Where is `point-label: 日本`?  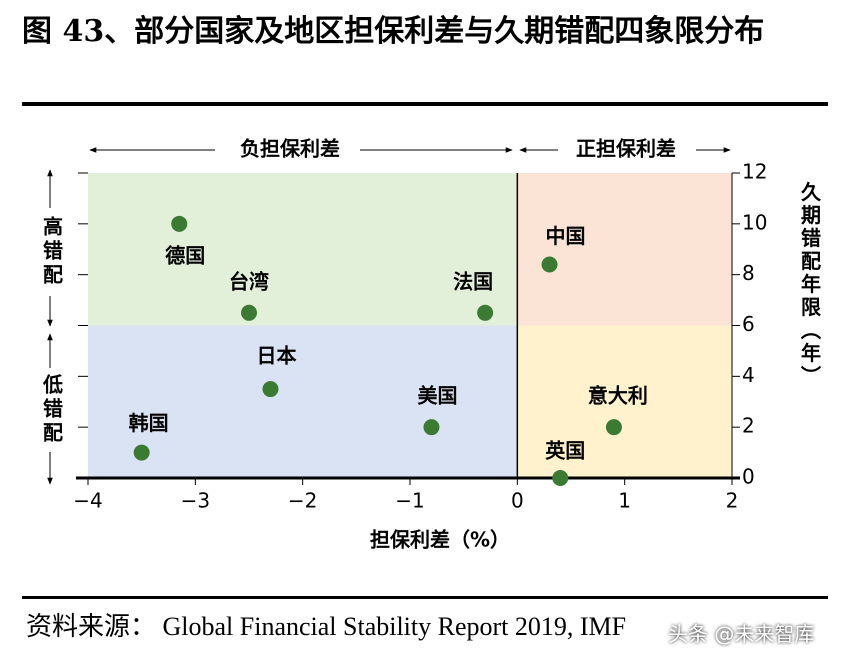
point-label: 日本 is located at coordinates (276, 356).